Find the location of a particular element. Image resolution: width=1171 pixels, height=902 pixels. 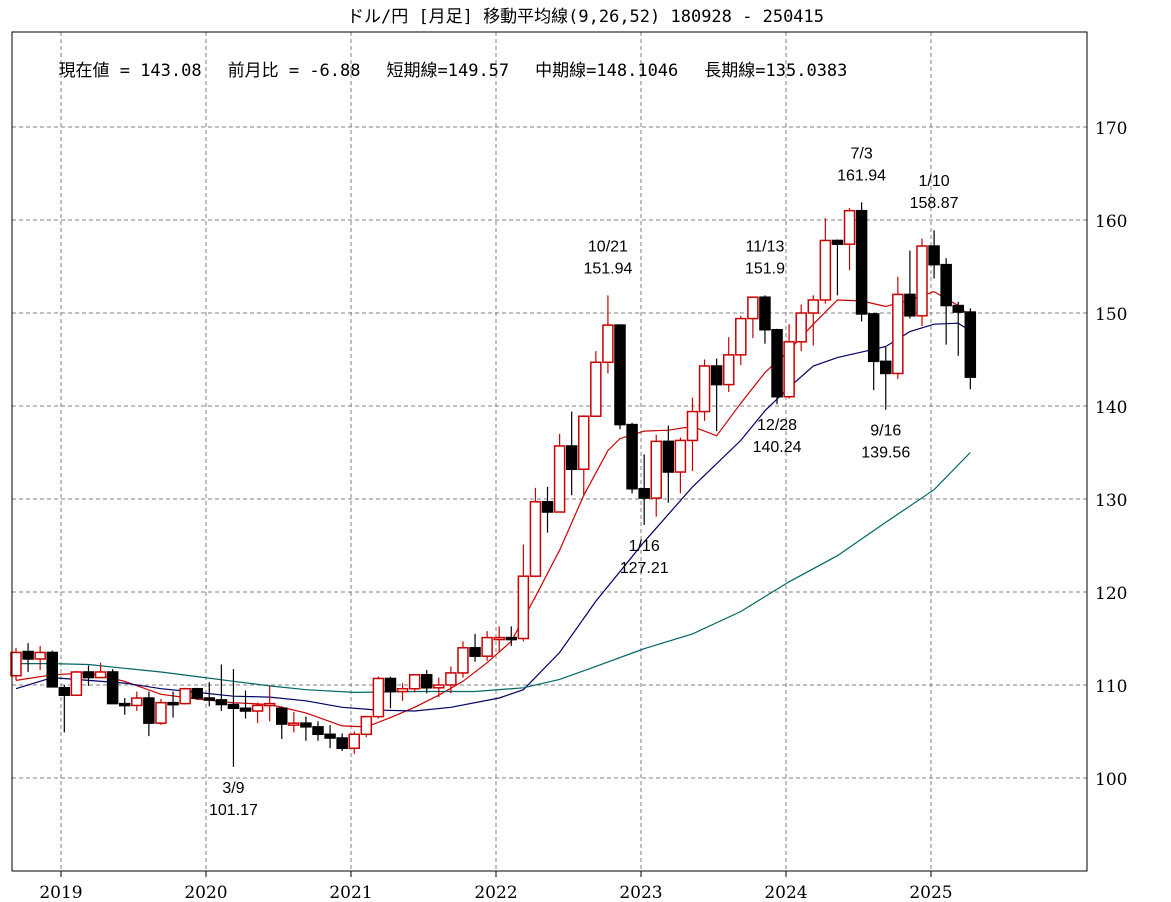

annotation-date: 7/3 is located at coordinates (861, 153).